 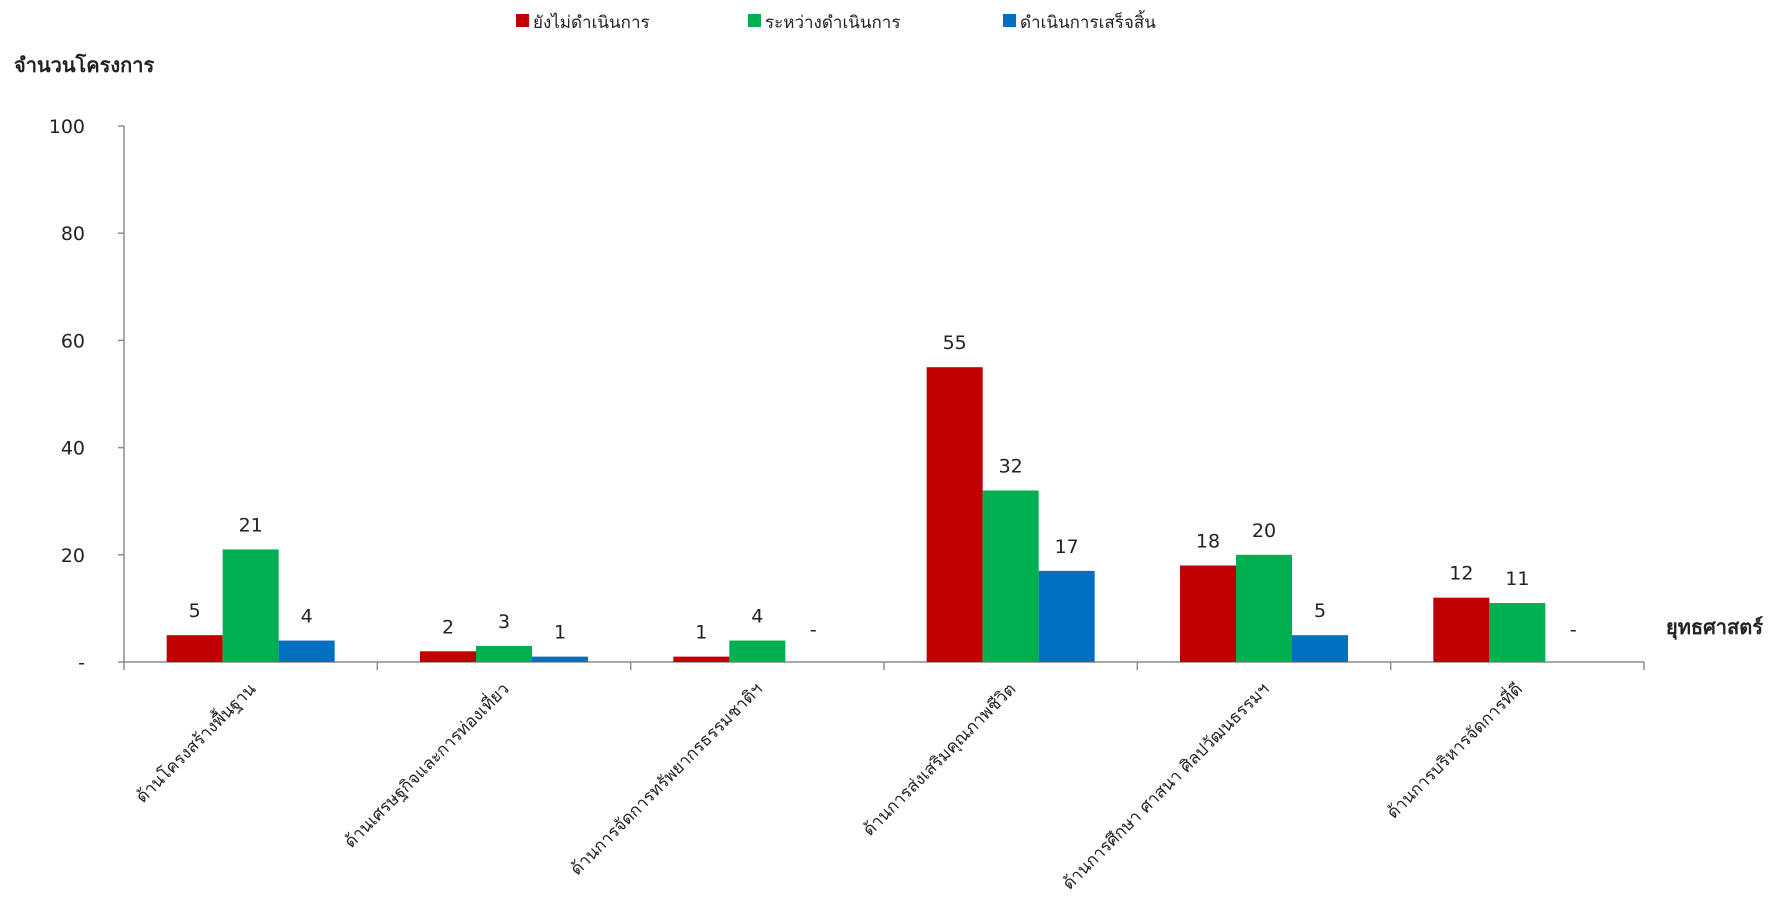 I want to click on data-label-2-1: 2, so click(x=448, y=627).